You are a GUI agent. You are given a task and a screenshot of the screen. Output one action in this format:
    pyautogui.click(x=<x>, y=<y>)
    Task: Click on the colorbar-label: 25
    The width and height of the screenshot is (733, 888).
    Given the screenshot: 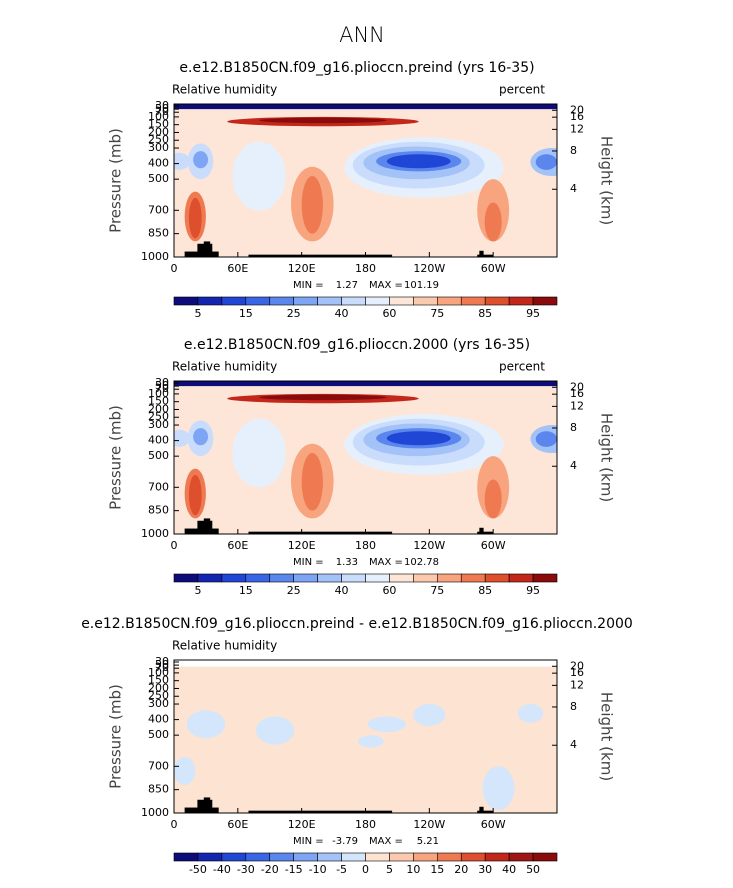 What is the action you would take?
    pyautogui.click(x=294, y=313)
    